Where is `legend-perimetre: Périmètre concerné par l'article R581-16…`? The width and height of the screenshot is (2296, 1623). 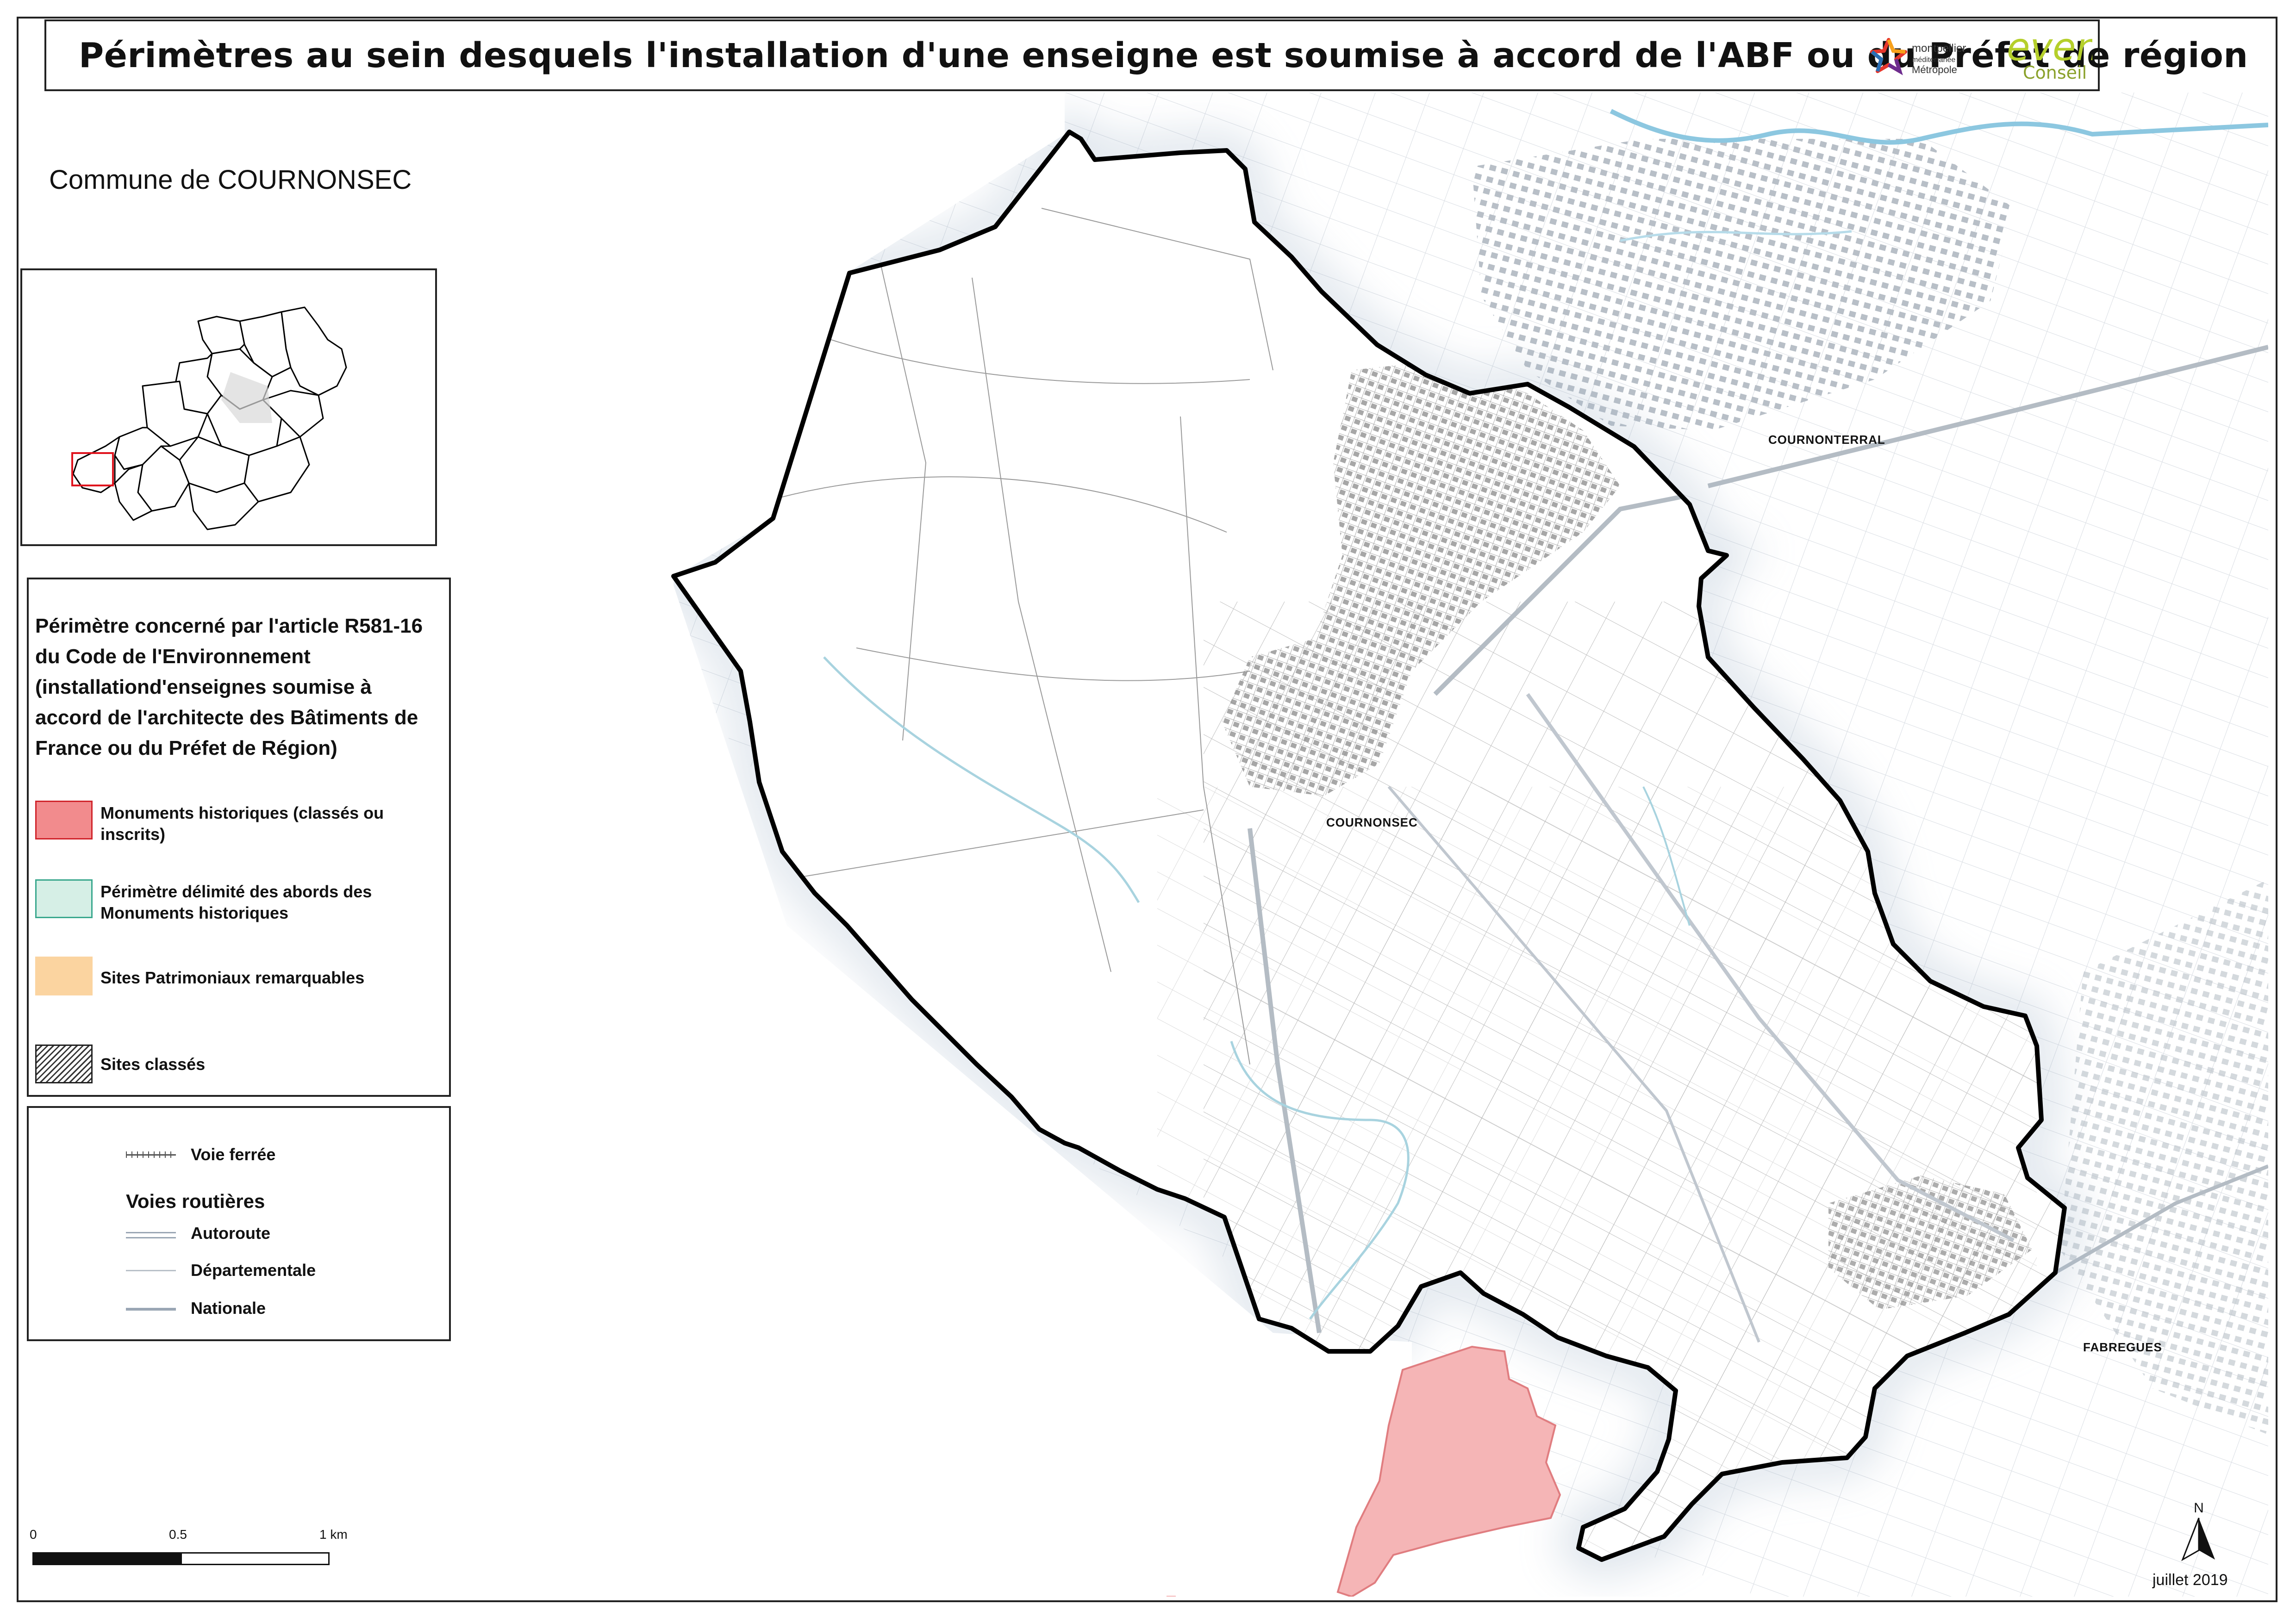 legend-perimetre: Périmètre concerné par l'article R581-16… is located at coordinates (239, 837).